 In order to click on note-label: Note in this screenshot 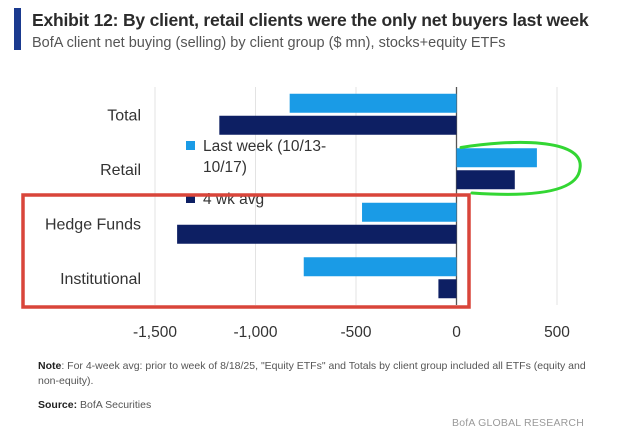, I will do `click(50, 366)`.